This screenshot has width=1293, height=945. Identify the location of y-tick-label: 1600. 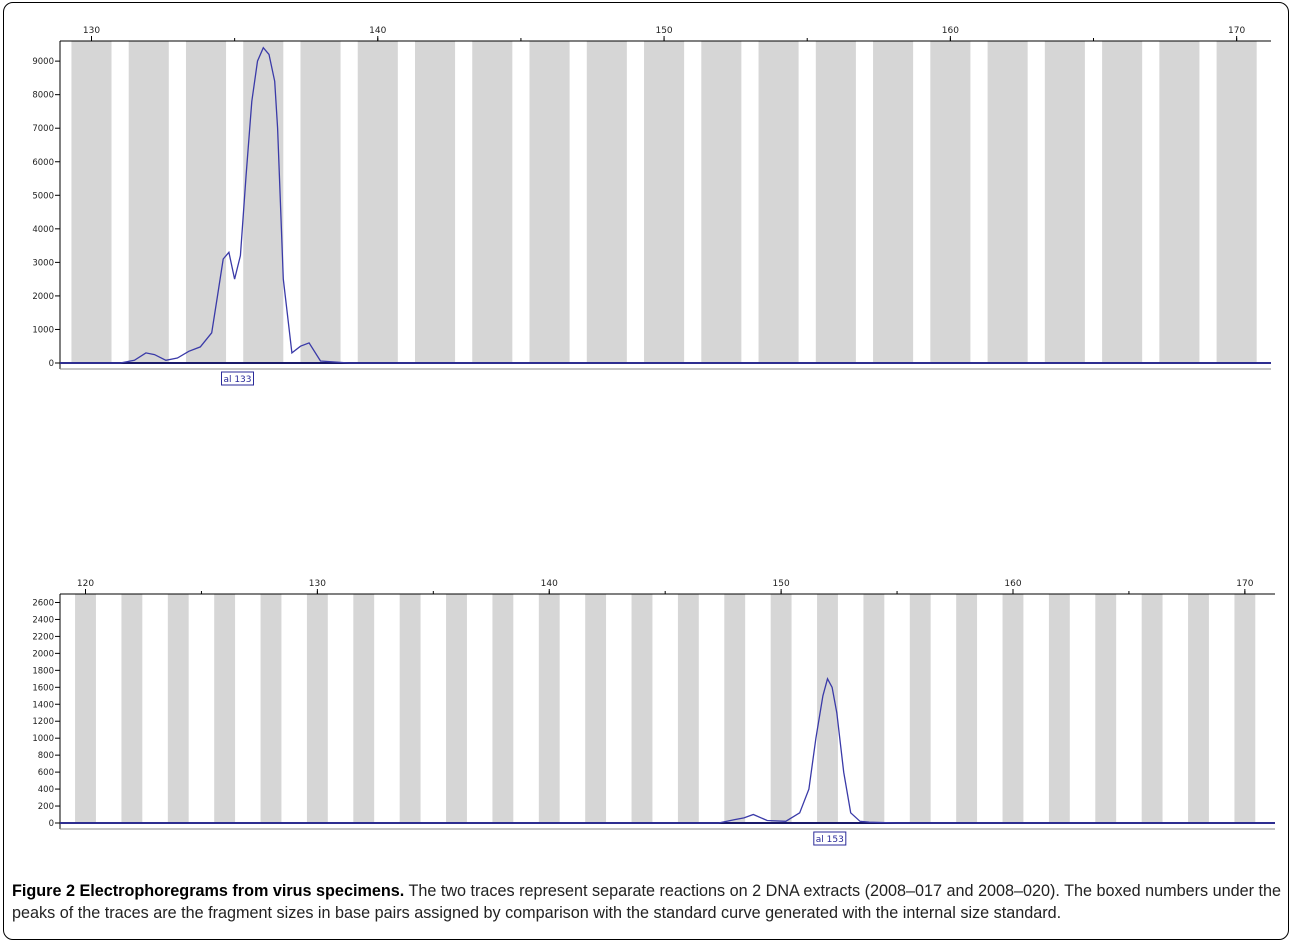
(43, 688).